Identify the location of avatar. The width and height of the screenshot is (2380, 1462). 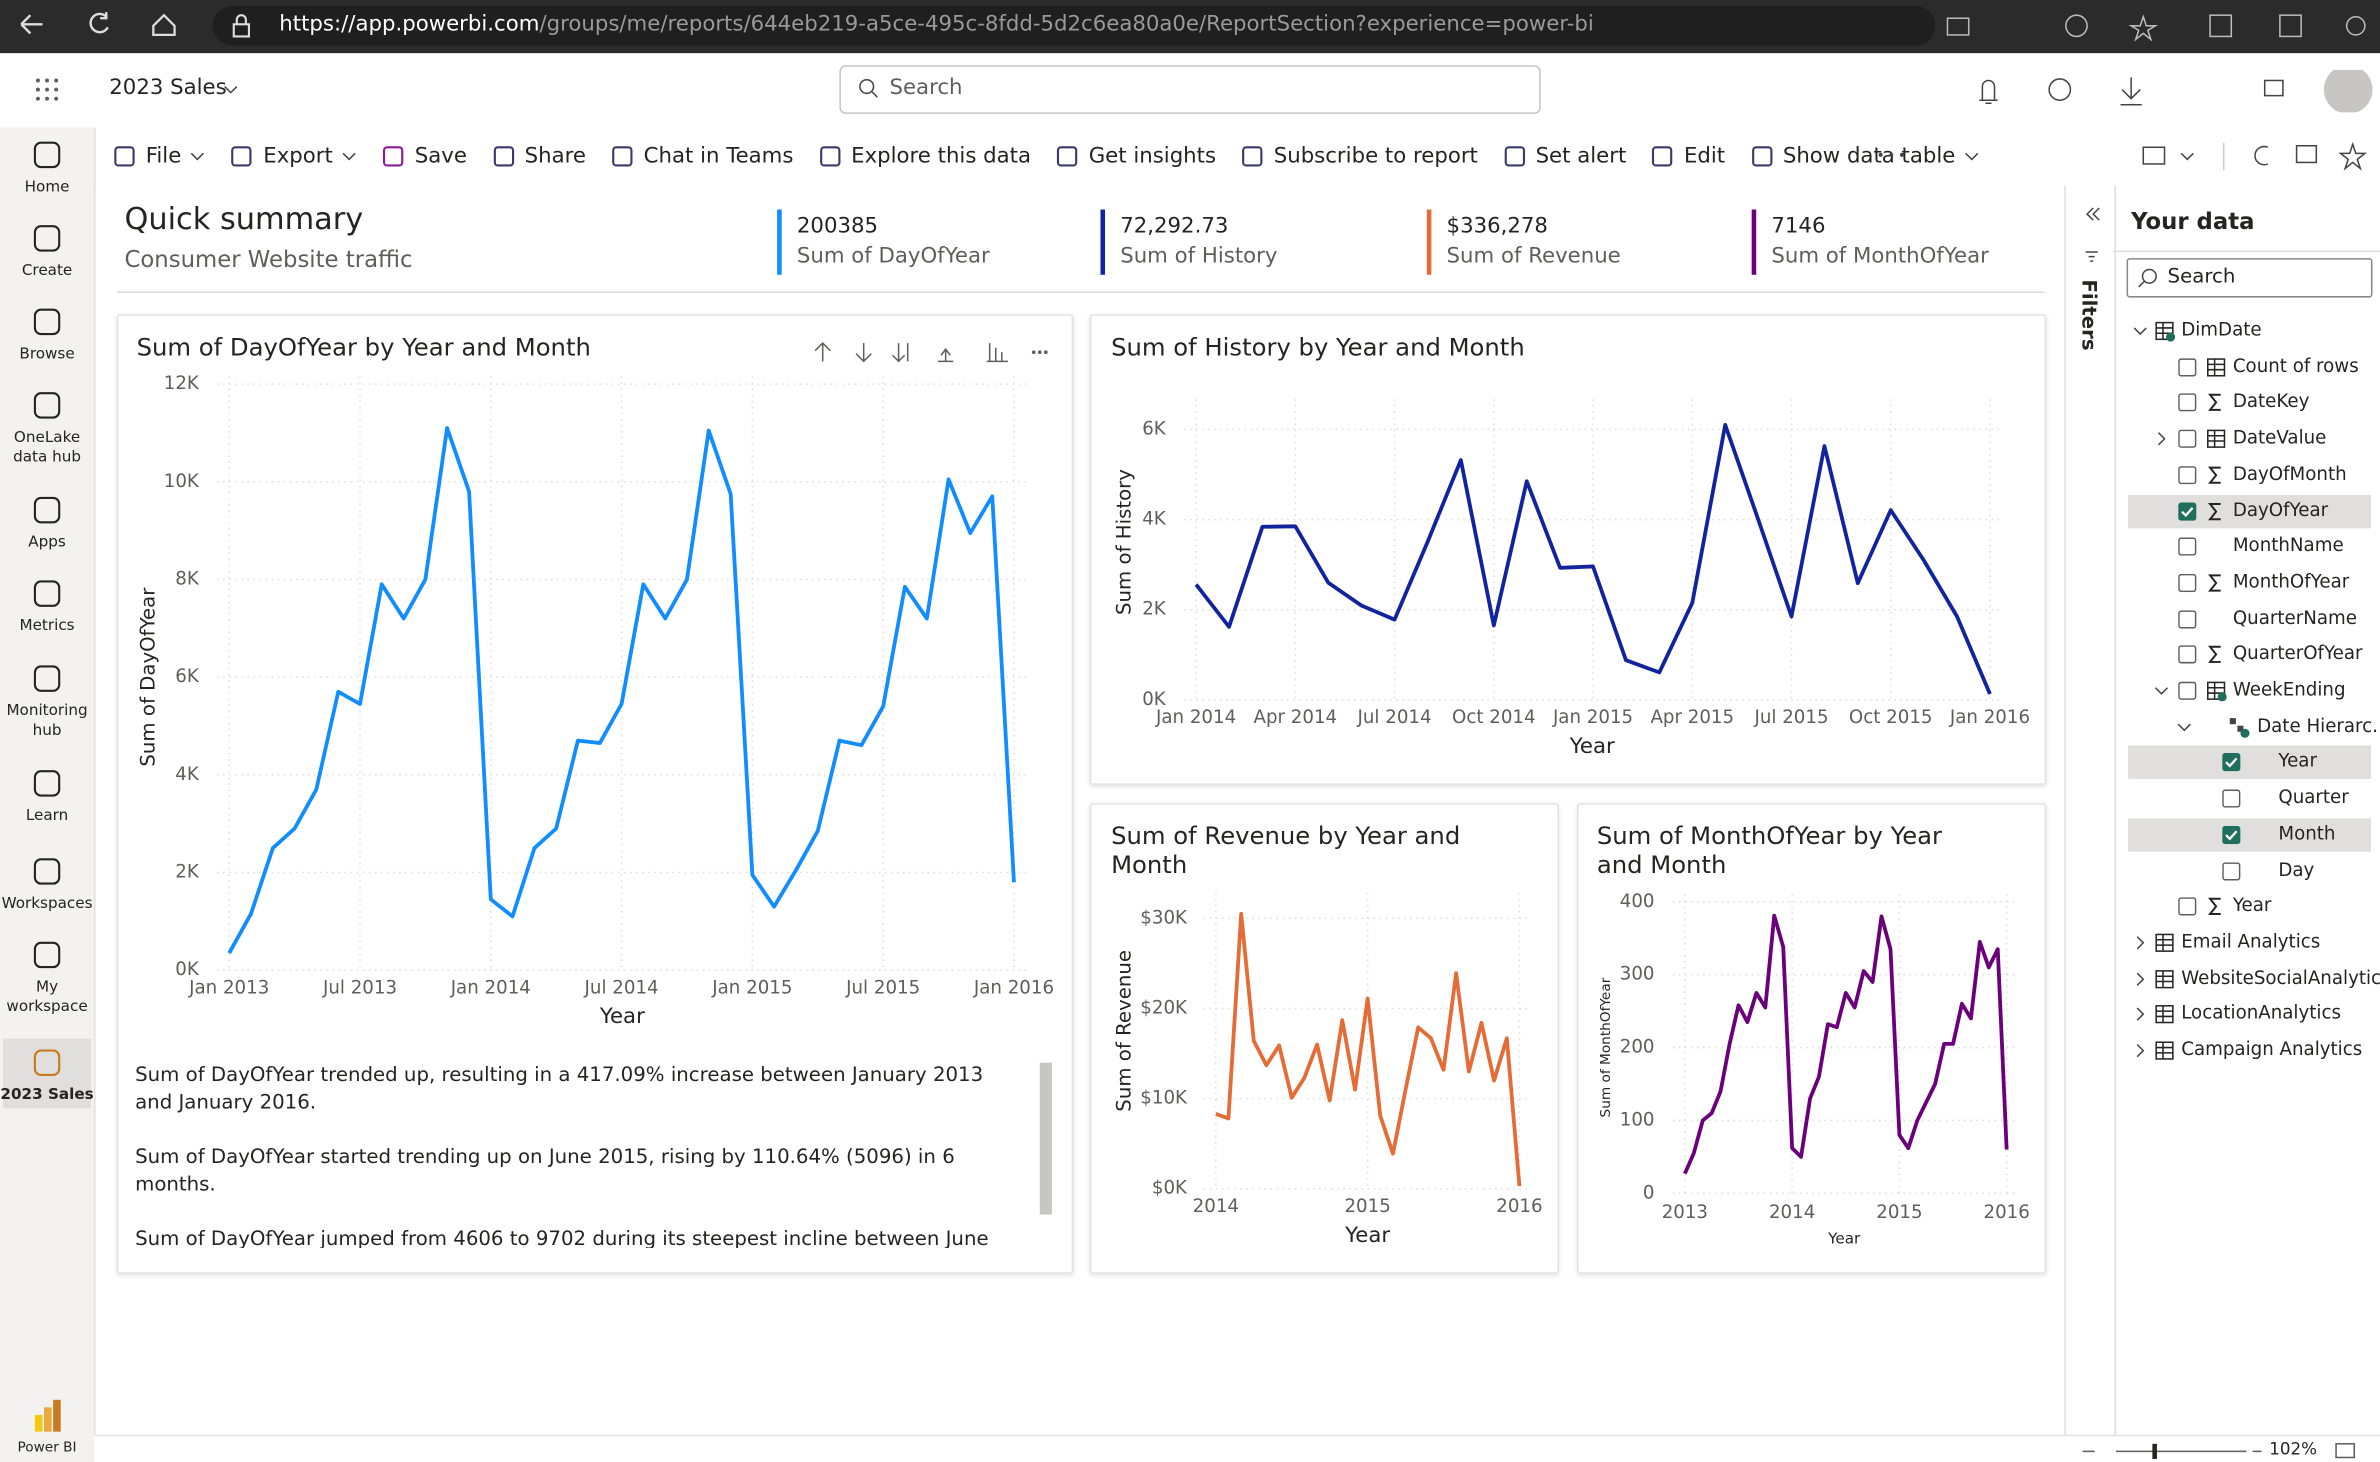
(2348, 91).